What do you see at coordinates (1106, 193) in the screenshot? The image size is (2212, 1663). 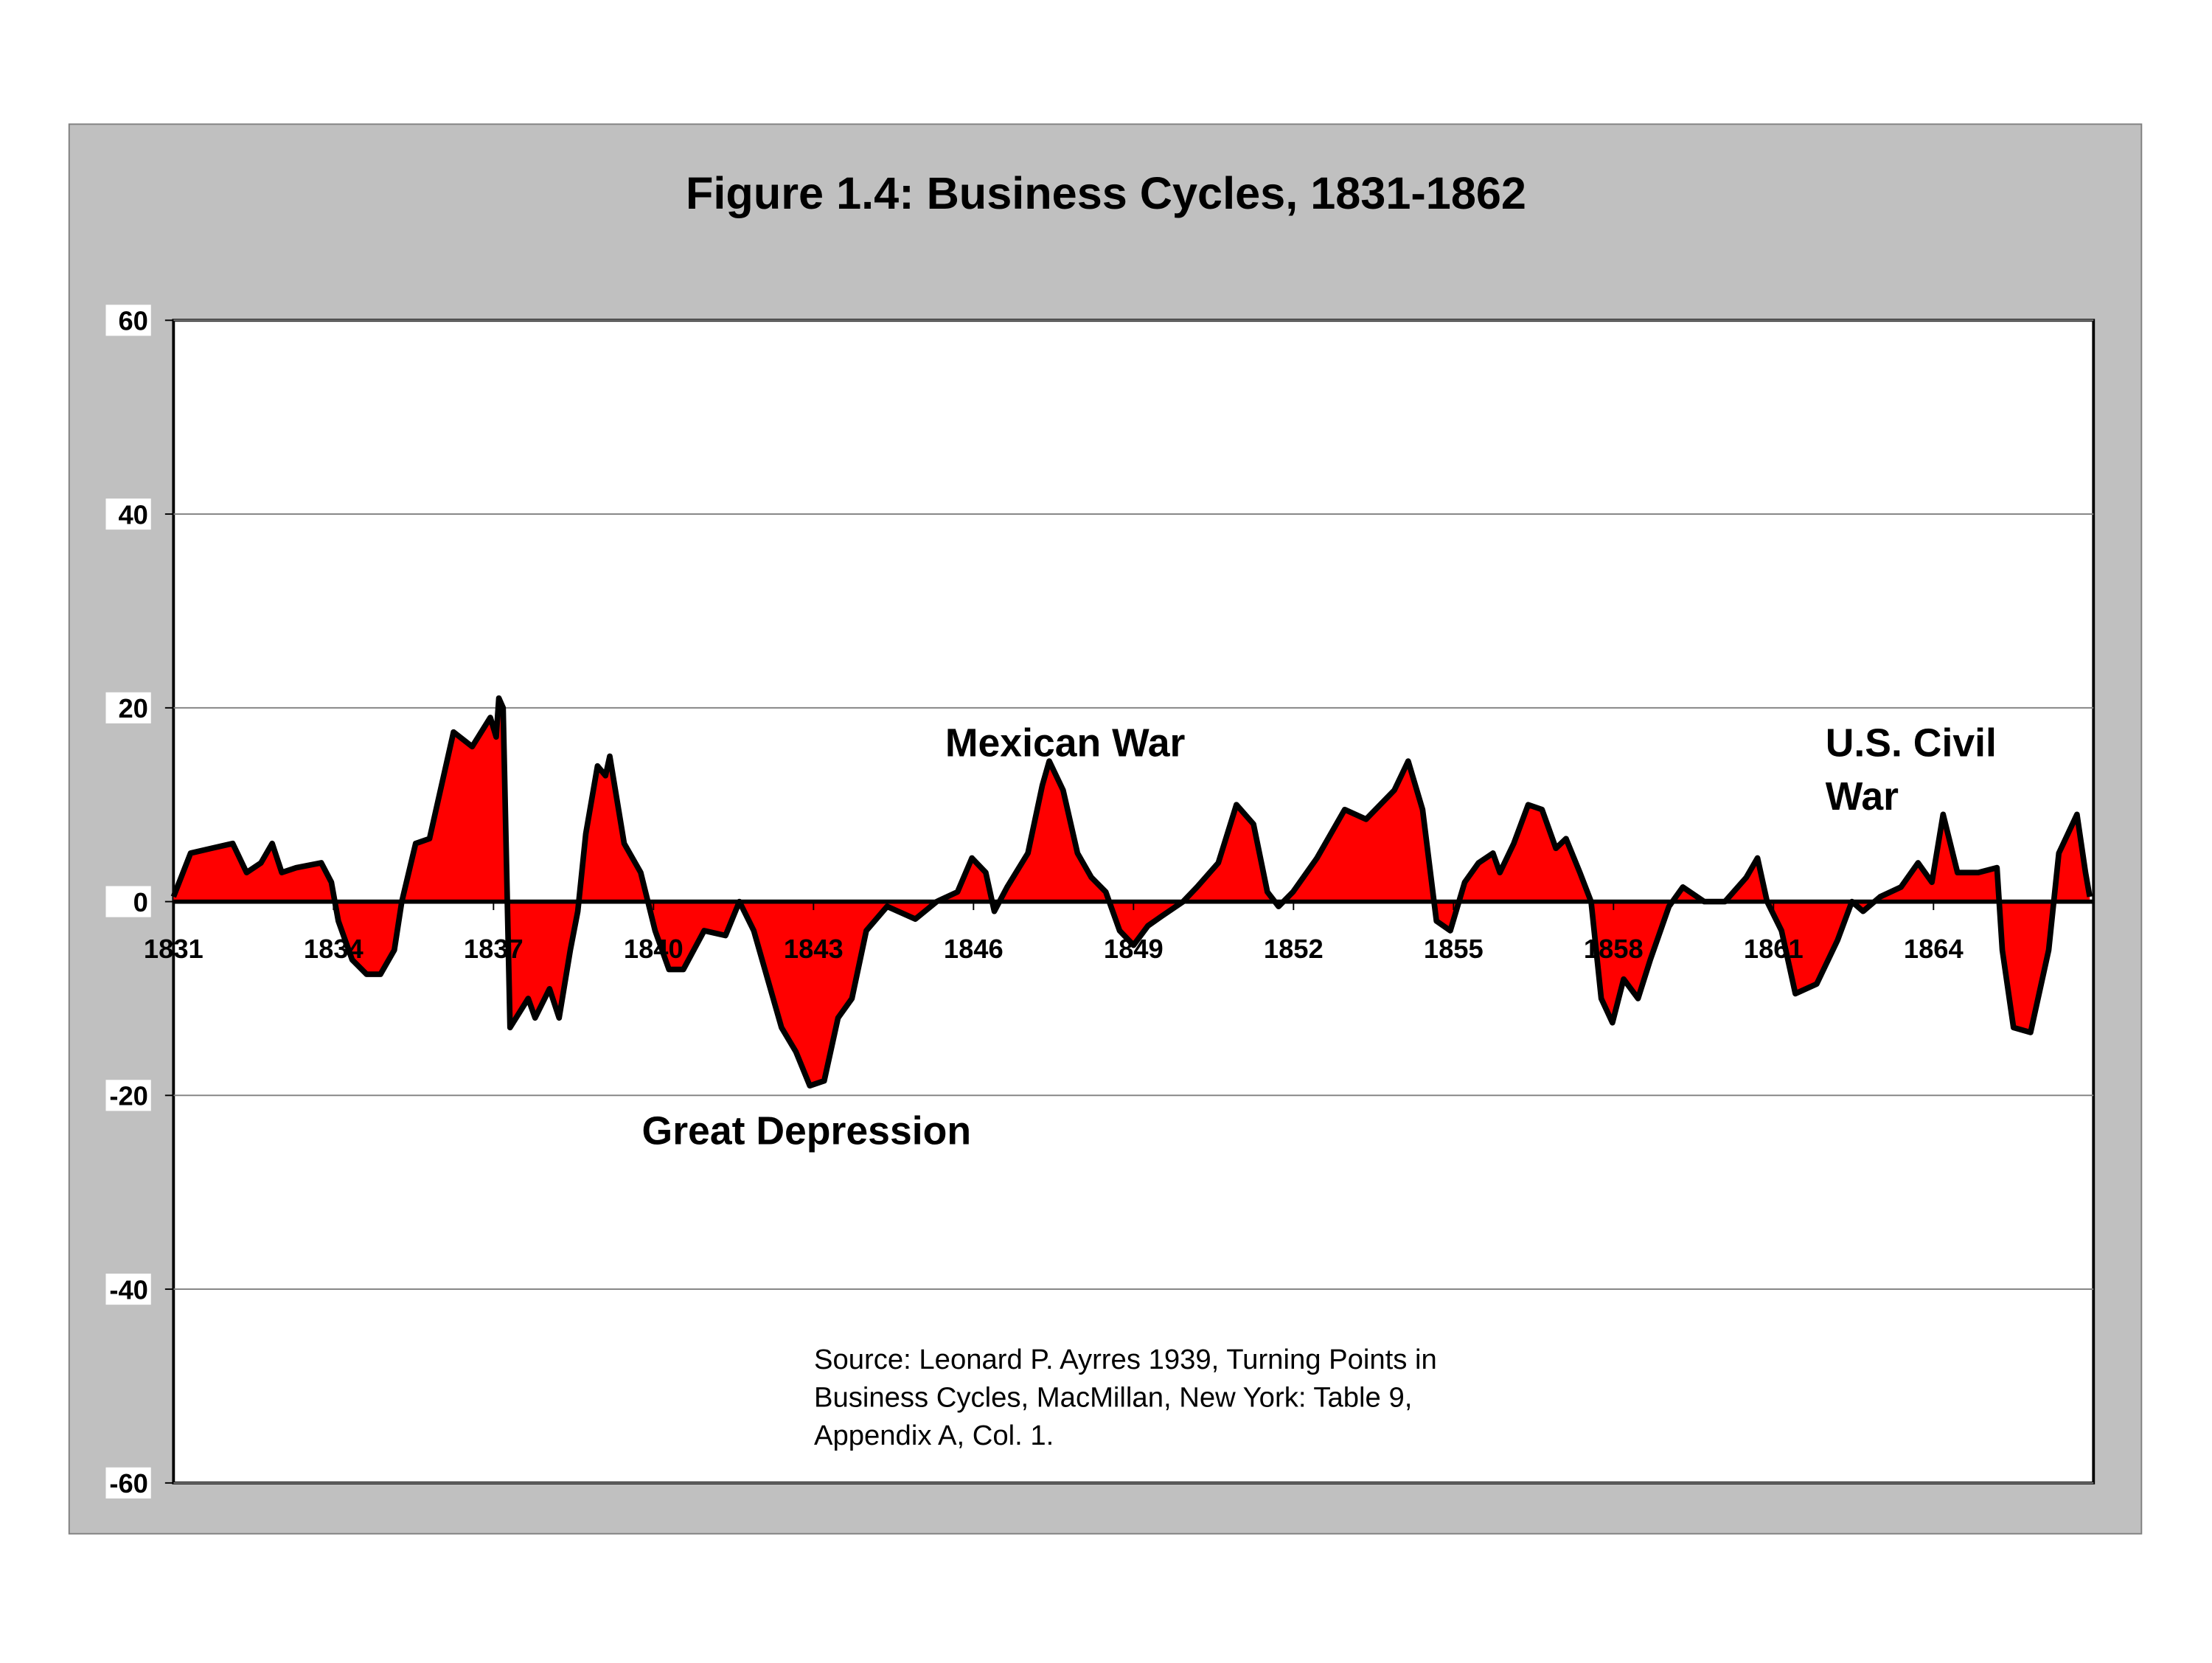 I see `chart-title: Figure 1.4: Business Cycles, 1831-1862` at bounding box center [1106, 193].